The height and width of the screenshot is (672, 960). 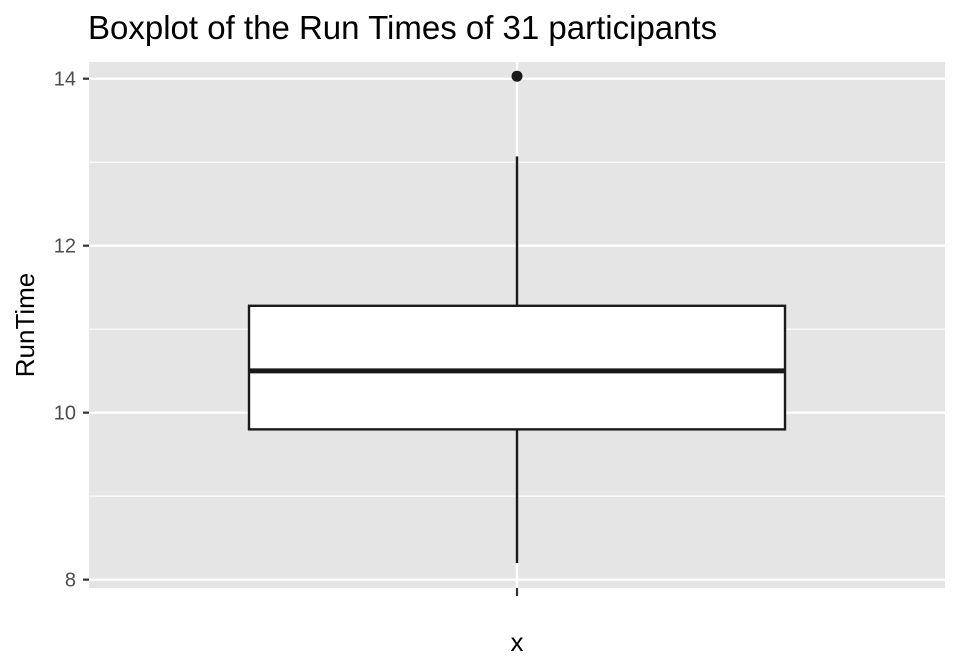 What do you see at coordinates (517, 642) in the screenshot?
I see `x-axis-label: x` at bounding box center [517, 642].